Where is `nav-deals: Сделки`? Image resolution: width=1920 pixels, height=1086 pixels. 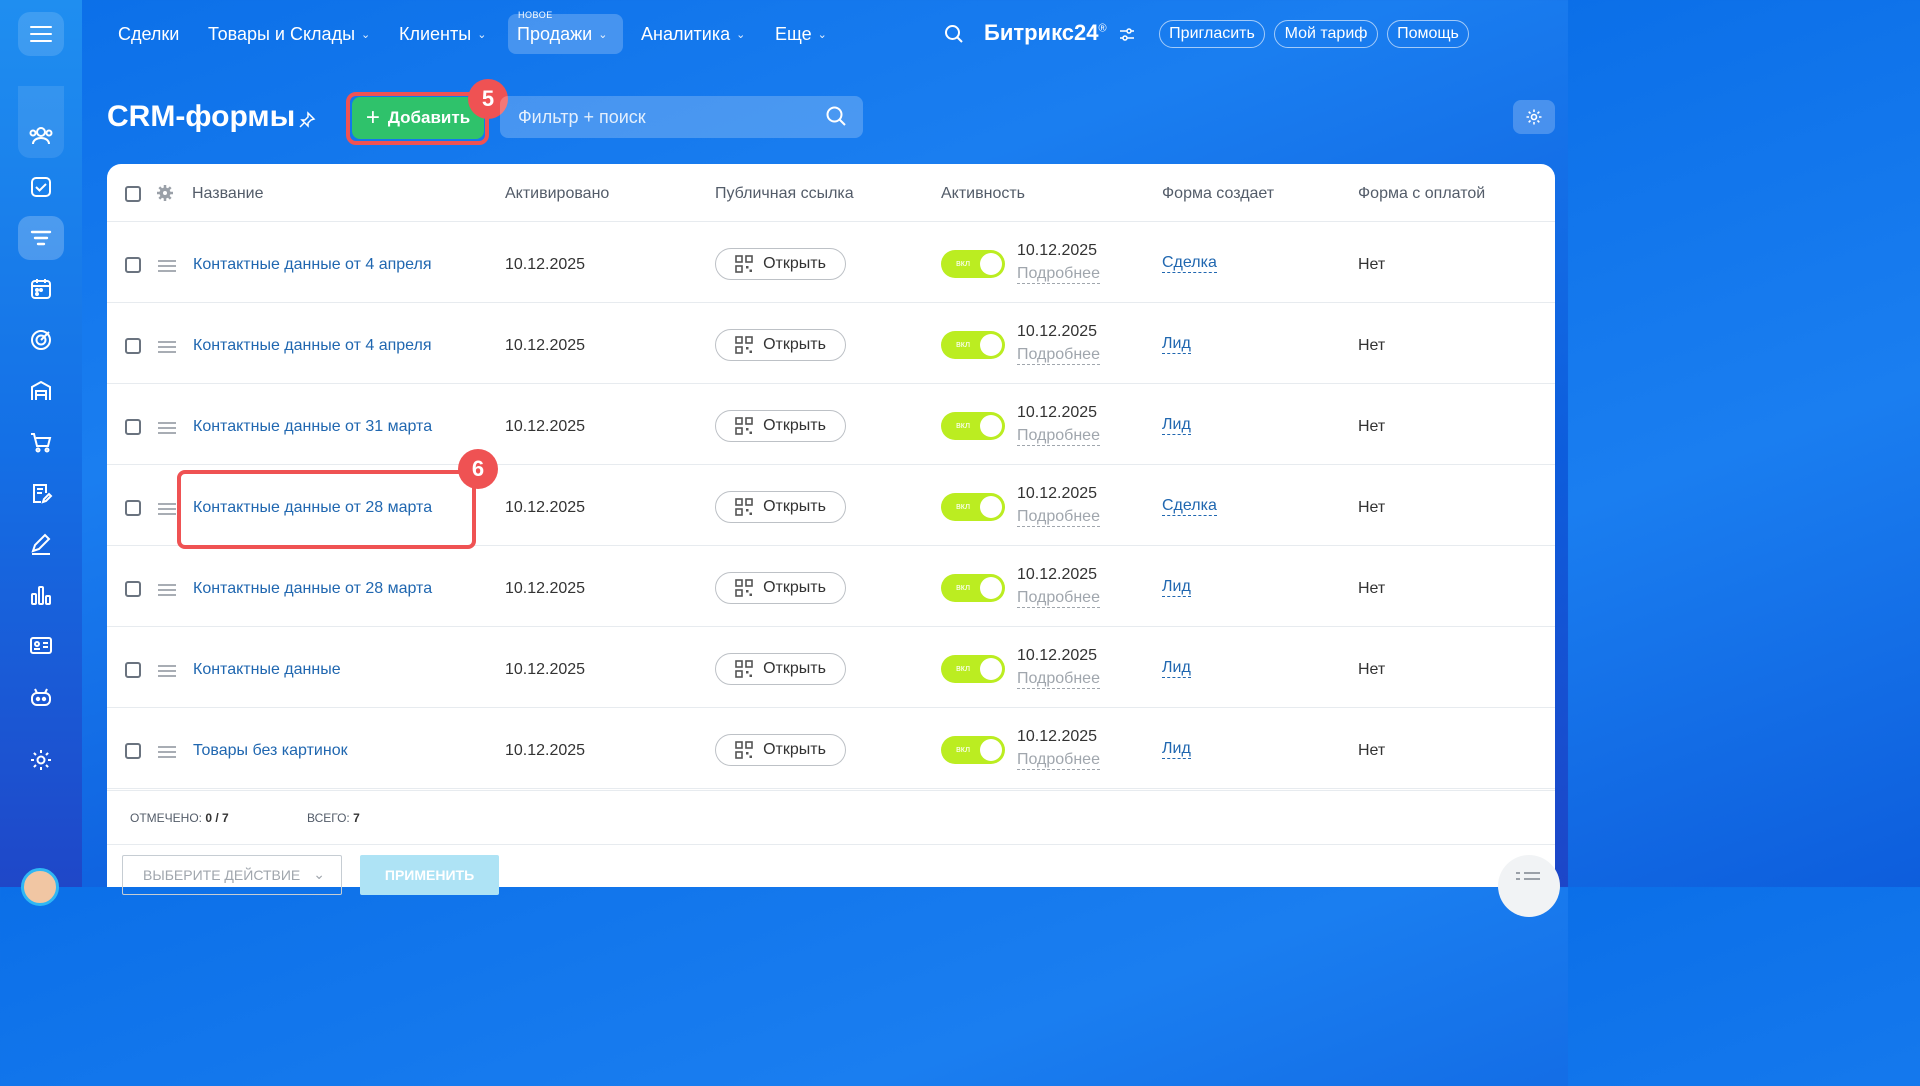 nav-deals: Сделки is located at coordinates (148, 34).